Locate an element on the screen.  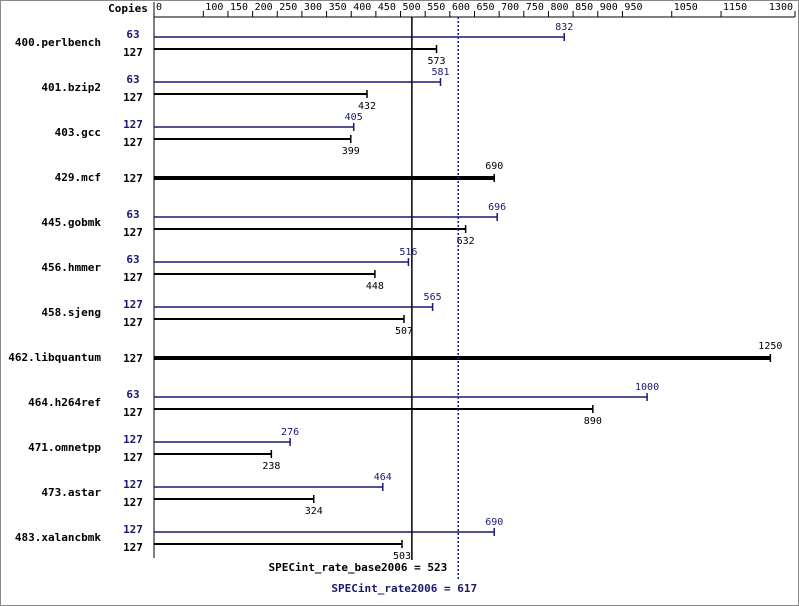
category-label: 483.xalancbmk is located at coordinates (58, 537).